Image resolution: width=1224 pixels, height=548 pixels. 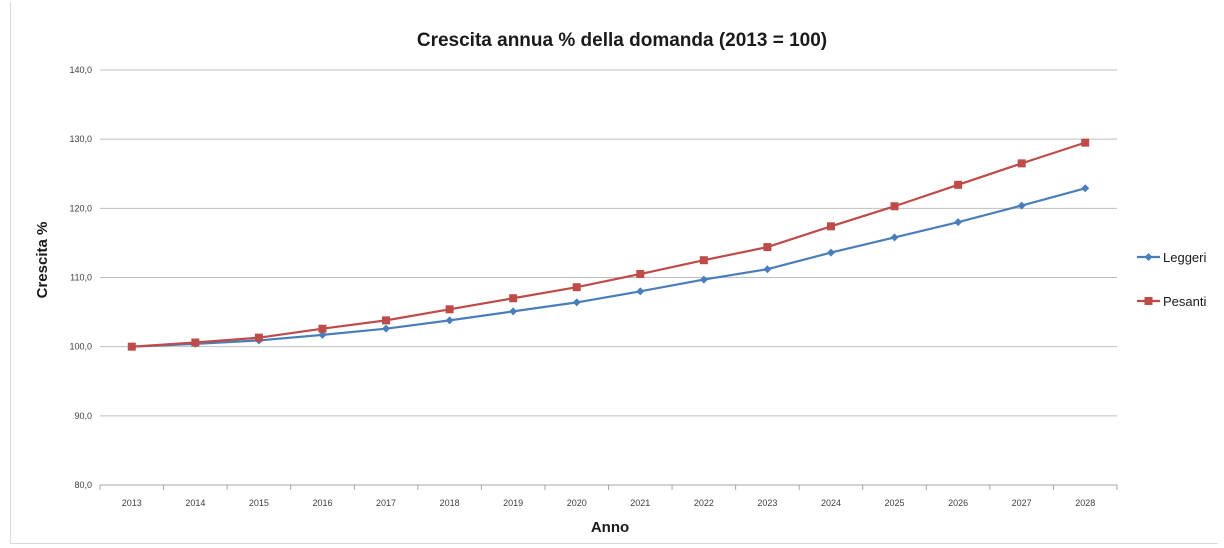 I want to click on x-tick-label: 2018, so click(x=450, y=503).